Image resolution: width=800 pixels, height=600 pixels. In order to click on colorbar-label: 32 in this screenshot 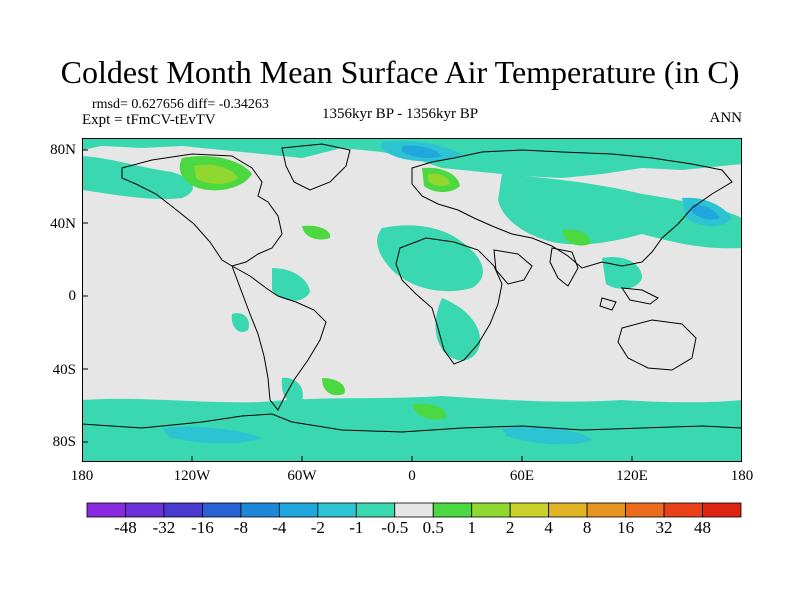, I will do `click(664, 527)`.